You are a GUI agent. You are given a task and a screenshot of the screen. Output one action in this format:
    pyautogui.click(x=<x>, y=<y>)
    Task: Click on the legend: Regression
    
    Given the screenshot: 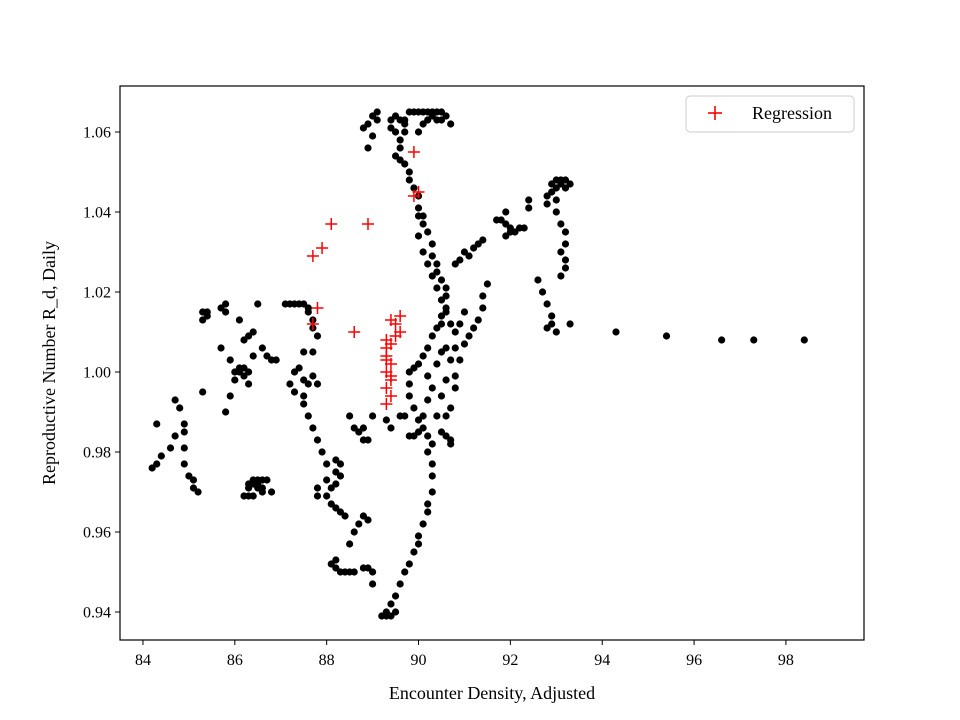 What is the action you would take?
    pyautogui.click(x=770, y=114)
    